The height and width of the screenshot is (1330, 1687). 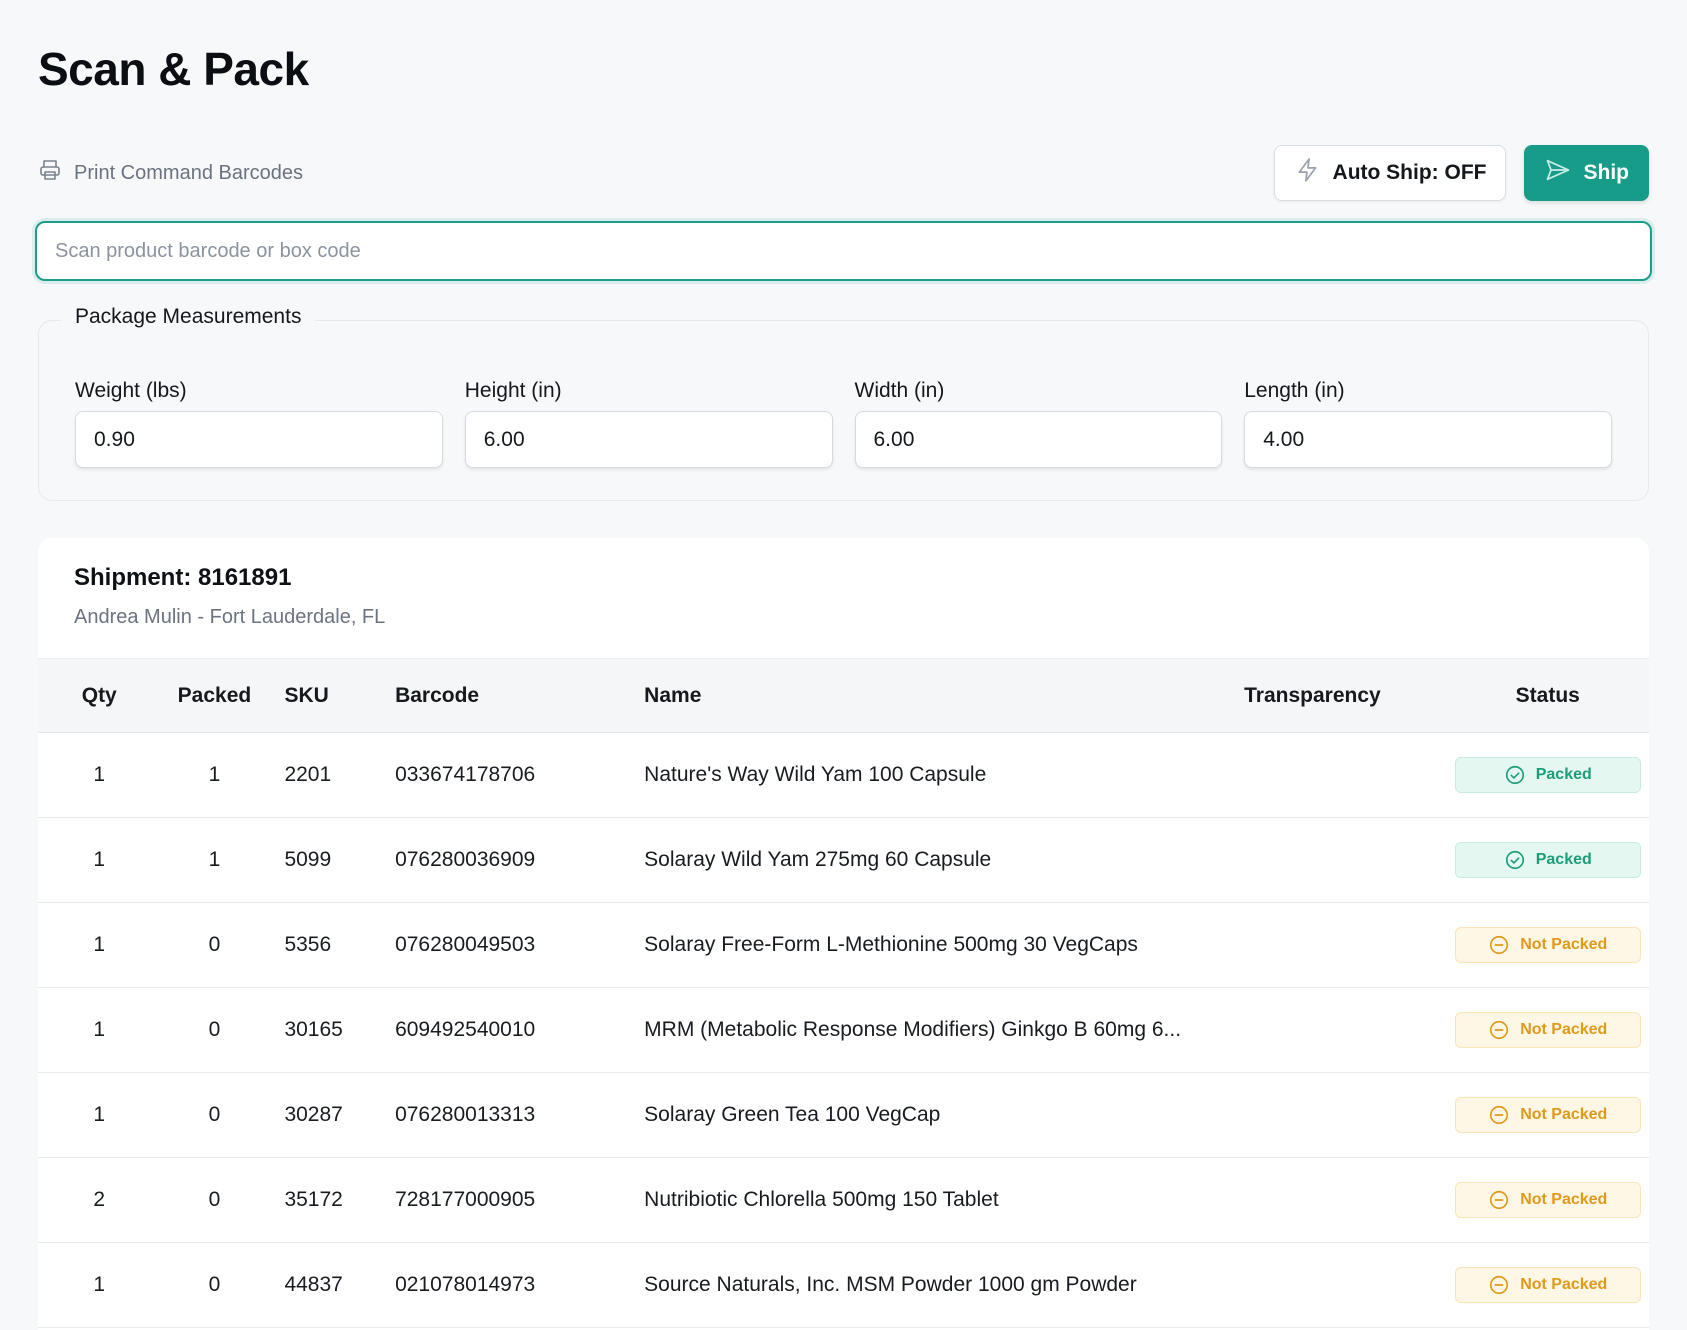 I want to click on sku-cell: 5099, so click(x=308, y=859).